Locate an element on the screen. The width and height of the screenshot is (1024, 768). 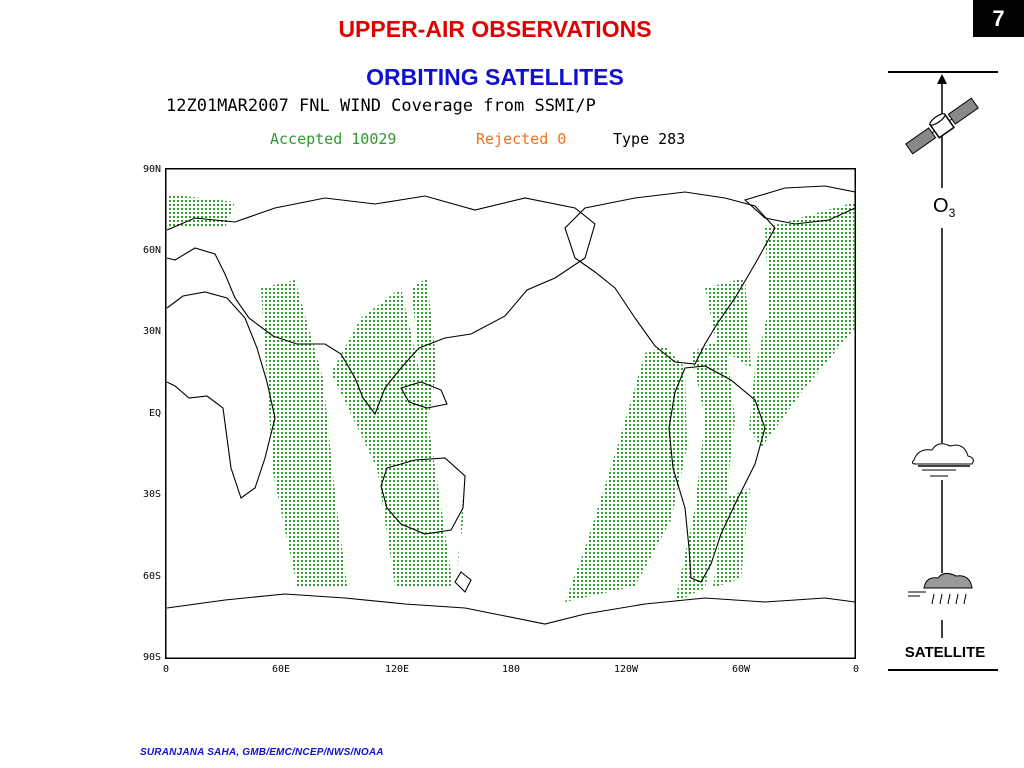
swath-indian-ocean-east is located at coordinates (392, 437).